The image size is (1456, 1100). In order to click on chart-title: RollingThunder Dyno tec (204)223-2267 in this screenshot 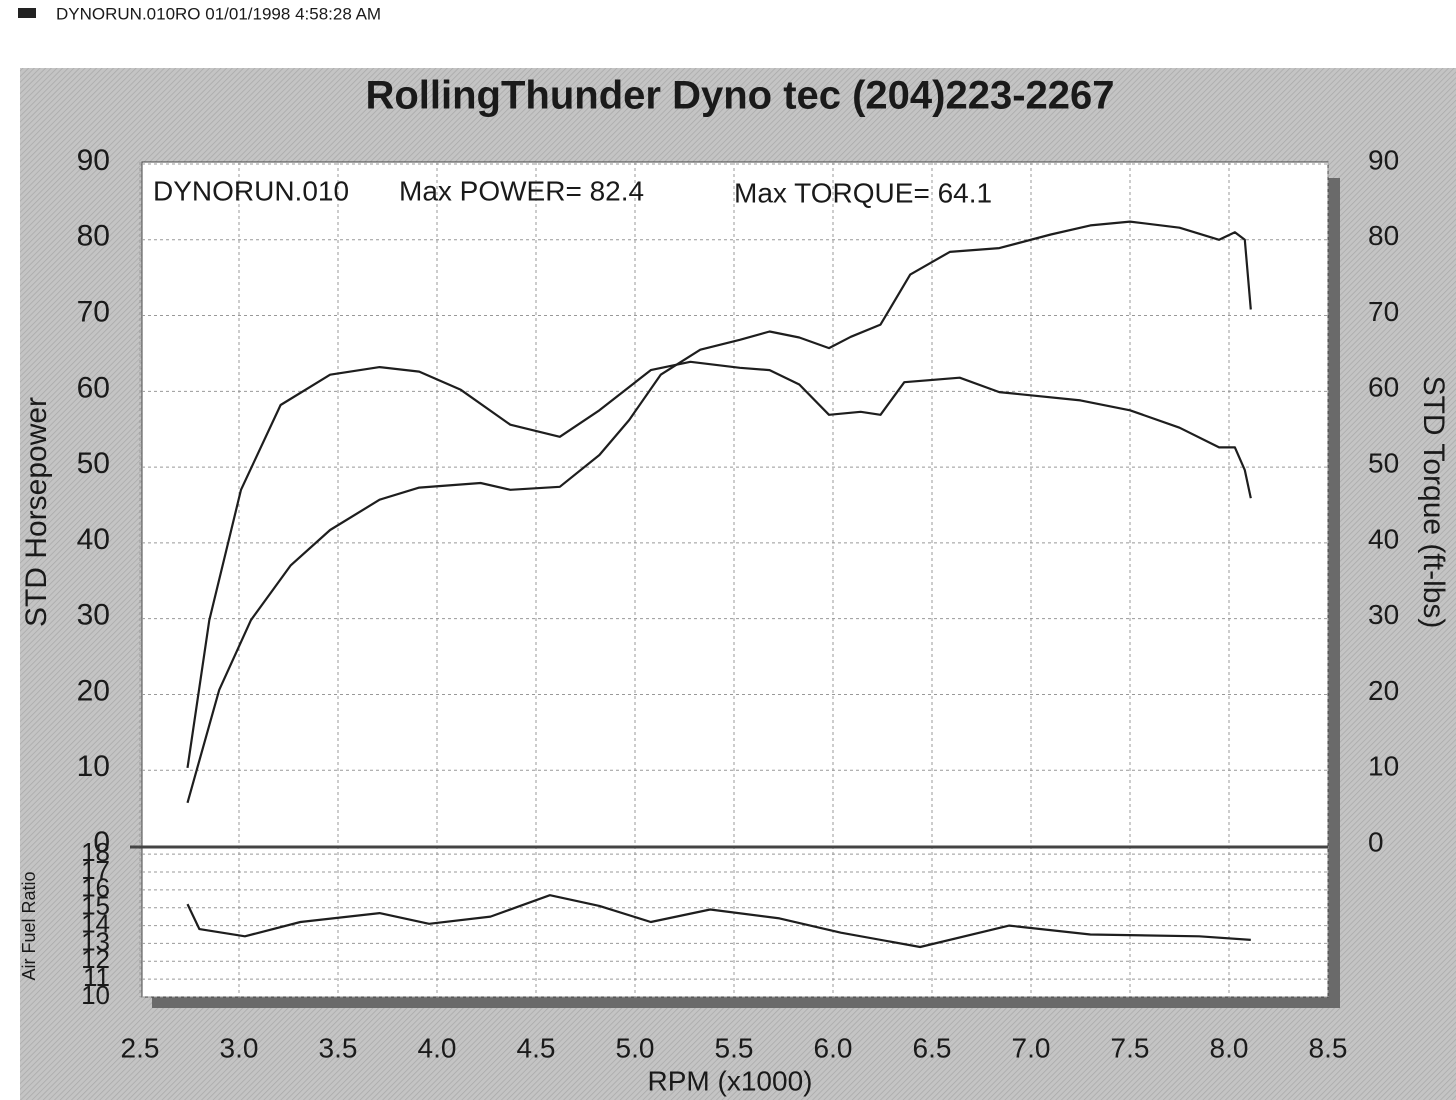, I will do `click(739, 96)`.